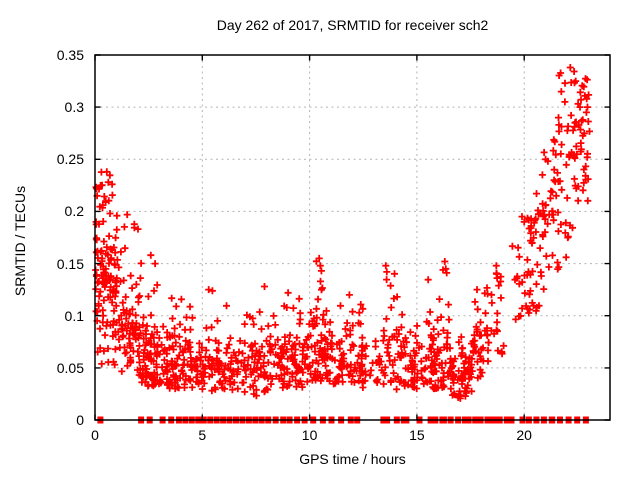  What do you see at coordinates (202, 435) in the screenshot?
I see `x-tick-label: 5` at bounding box center [202, 435].